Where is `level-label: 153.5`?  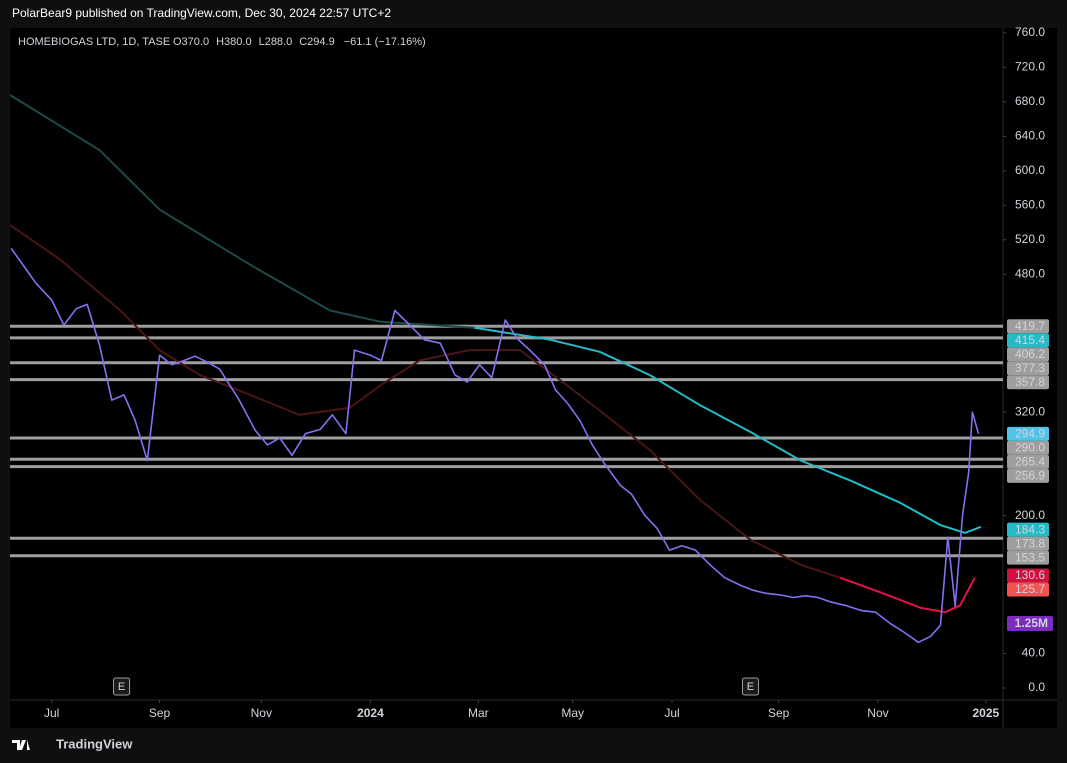
level-label: 153.5 is located at coordinates (1030, 557).